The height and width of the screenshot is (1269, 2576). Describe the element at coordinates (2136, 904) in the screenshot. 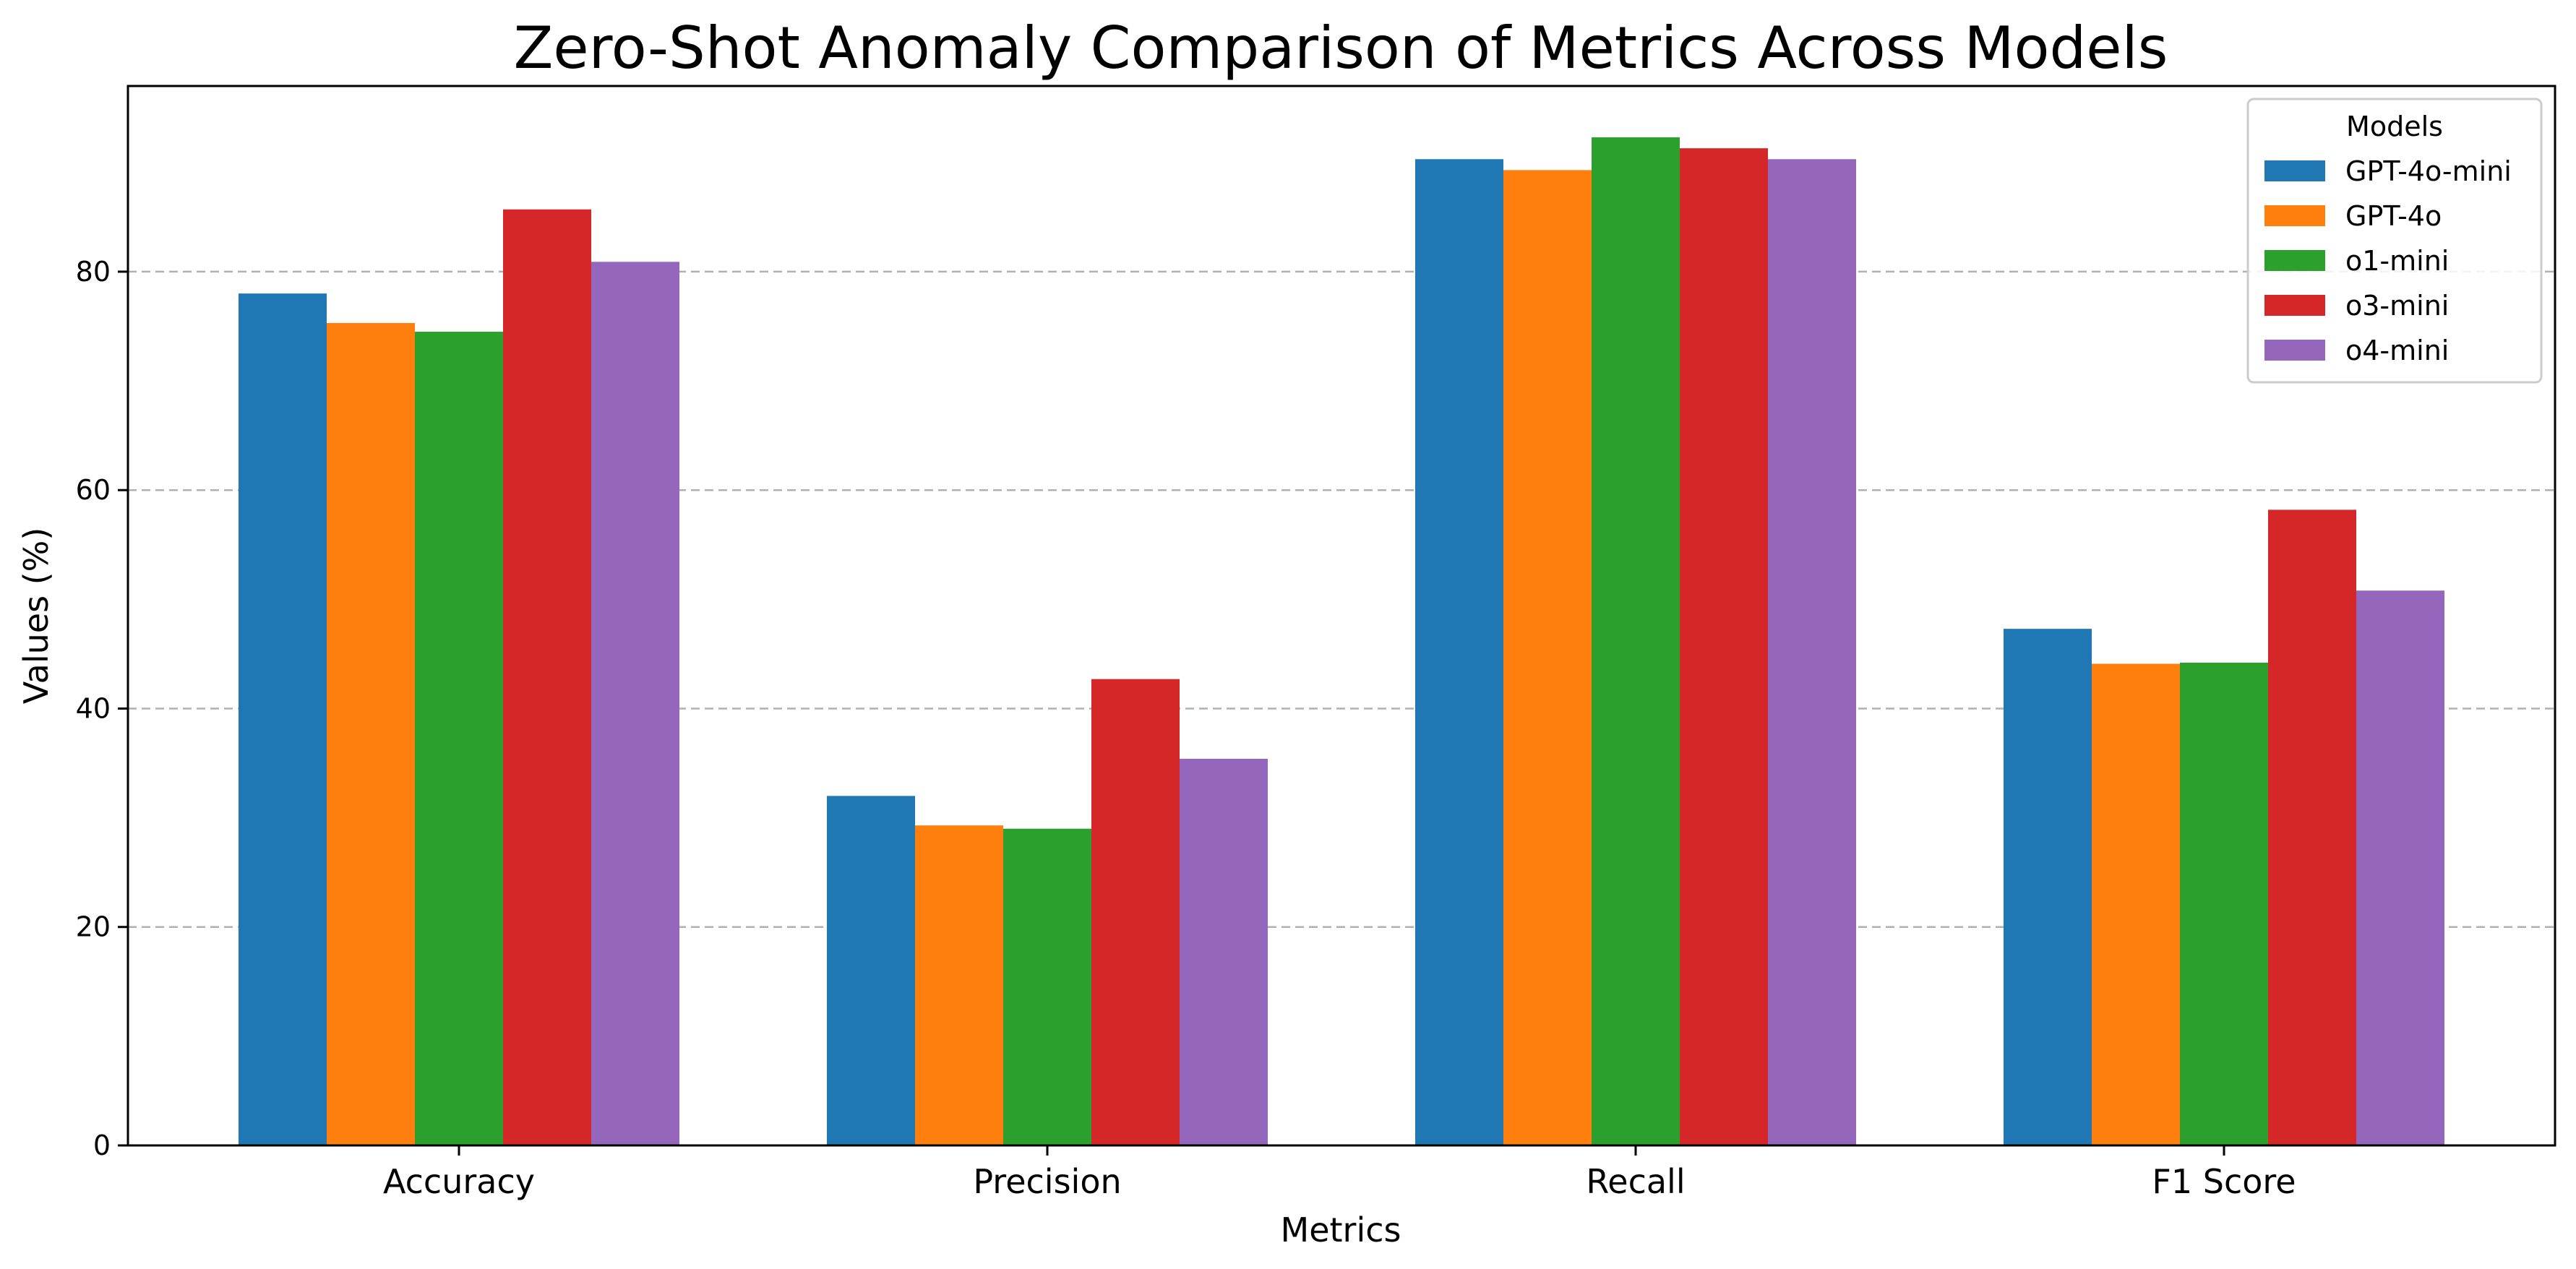

I see `bar-gpt-4o-f1-score` at that location.